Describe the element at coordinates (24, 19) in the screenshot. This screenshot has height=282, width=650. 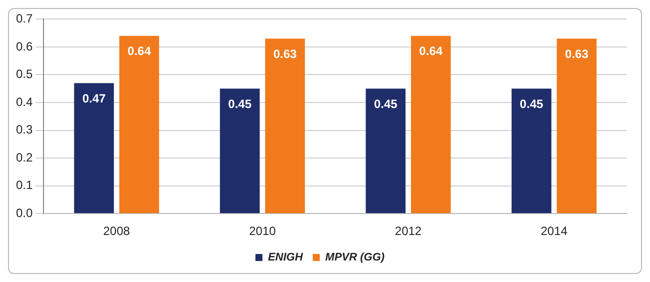
I see `y-tick-label: 0.7` at that location.